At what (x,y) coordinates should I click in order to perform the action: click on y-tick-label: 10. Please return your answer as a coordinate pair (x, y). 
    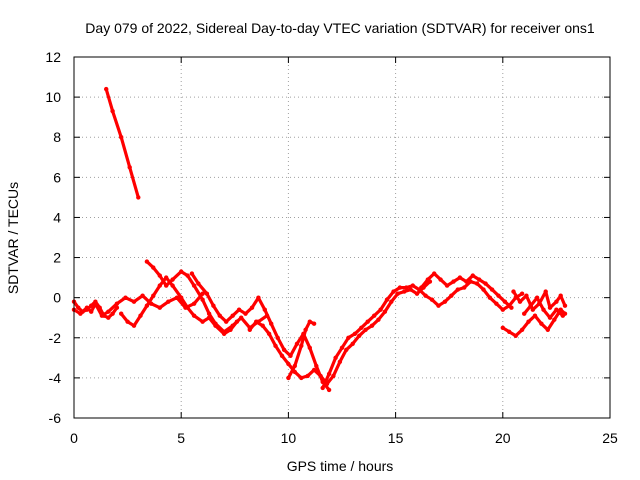
    Looking at the image, I should click on (53, 97).